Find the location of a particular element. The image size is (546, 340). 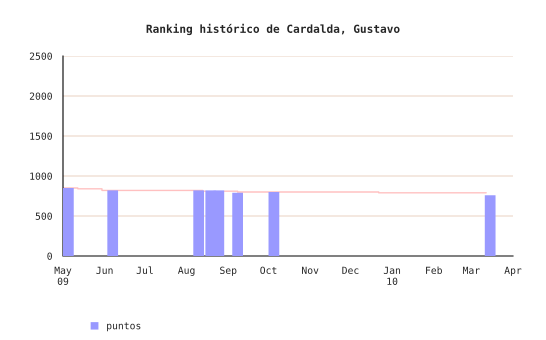

x-tick-label: Feb is located at coordinates (434, 270).